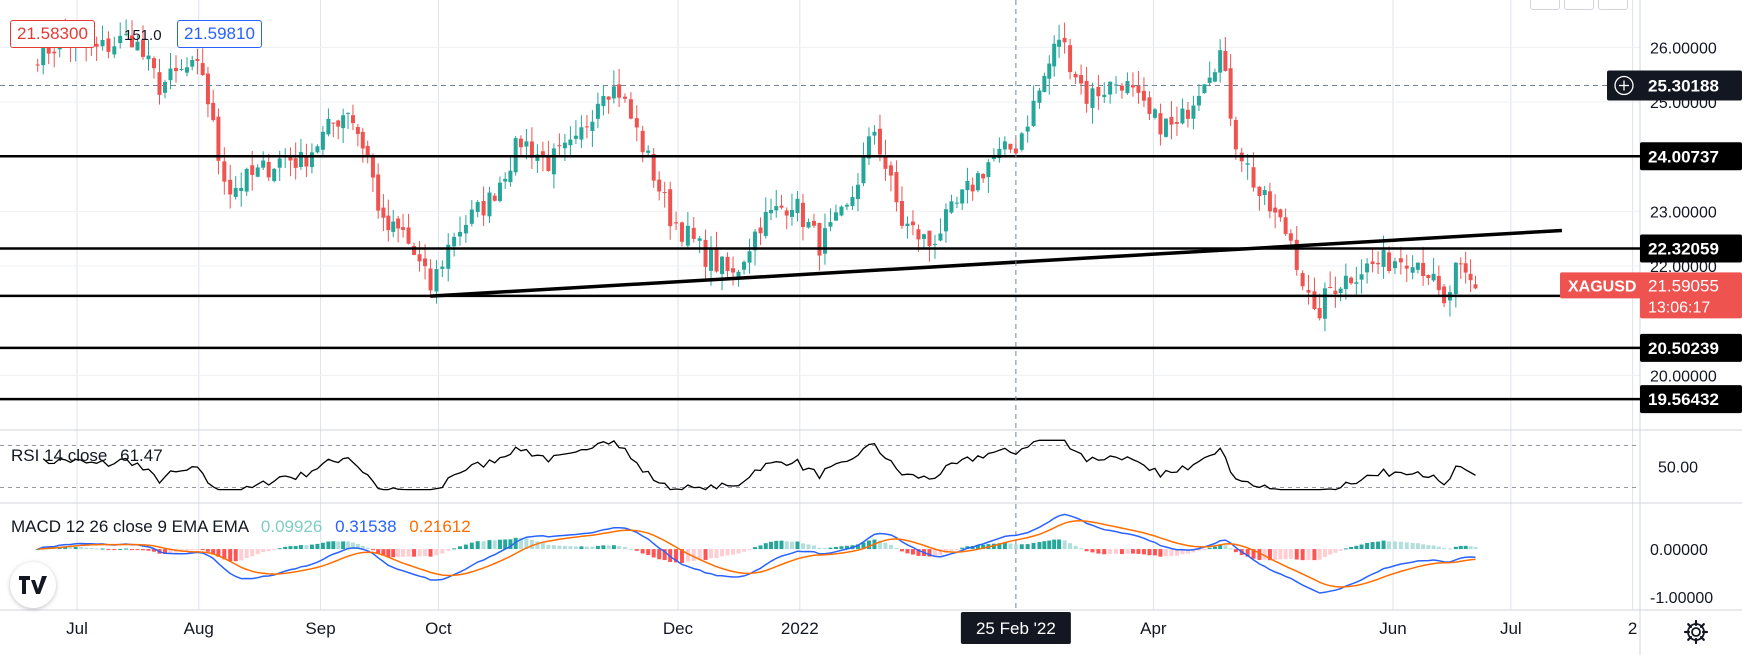  I want to click on time-tick-label: Jul, so click(1511, 628).